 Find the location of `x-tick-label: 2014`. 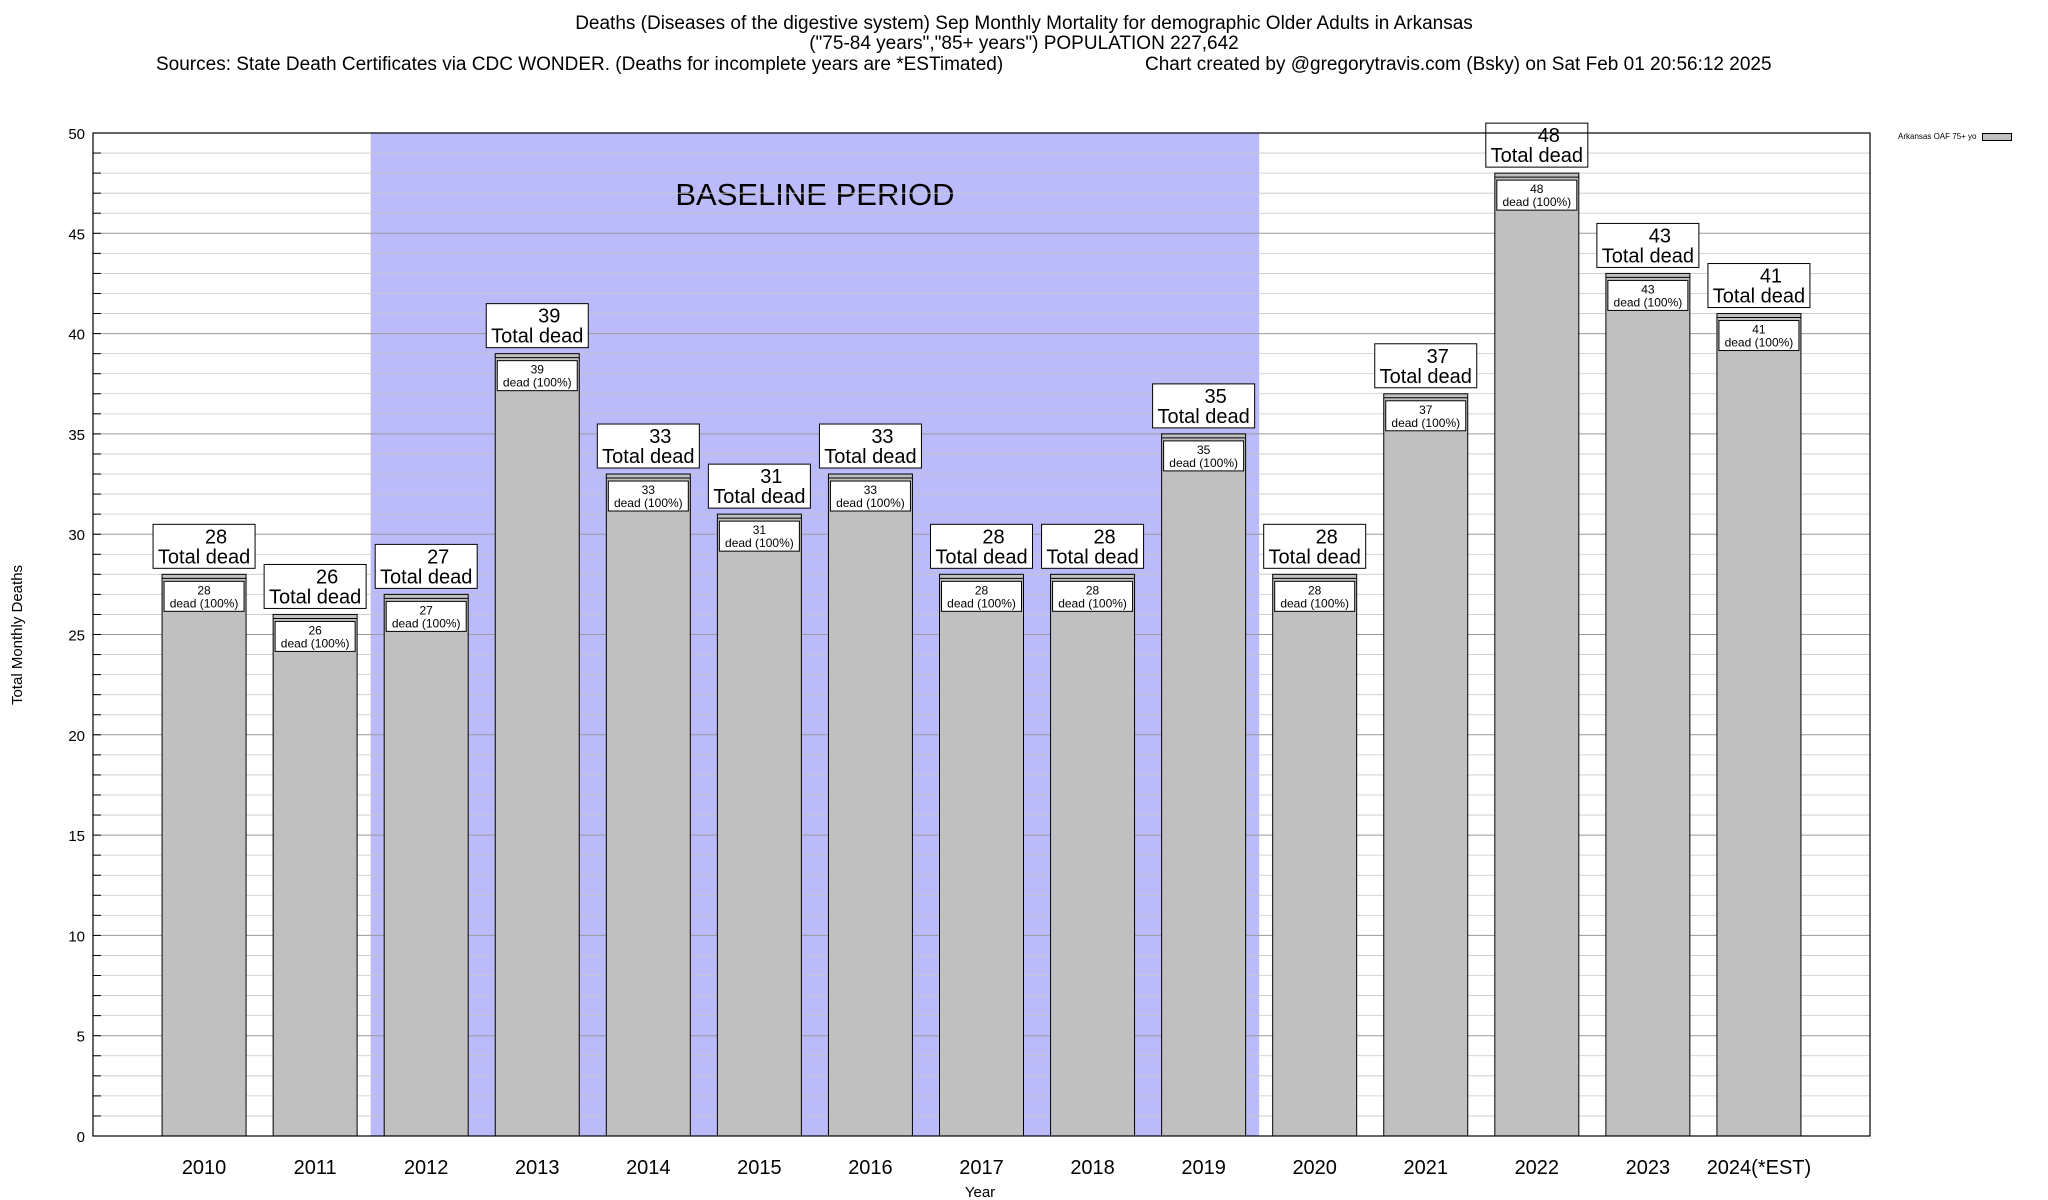

x-tick-label: 2014 is located at coordinates (648, 1168).